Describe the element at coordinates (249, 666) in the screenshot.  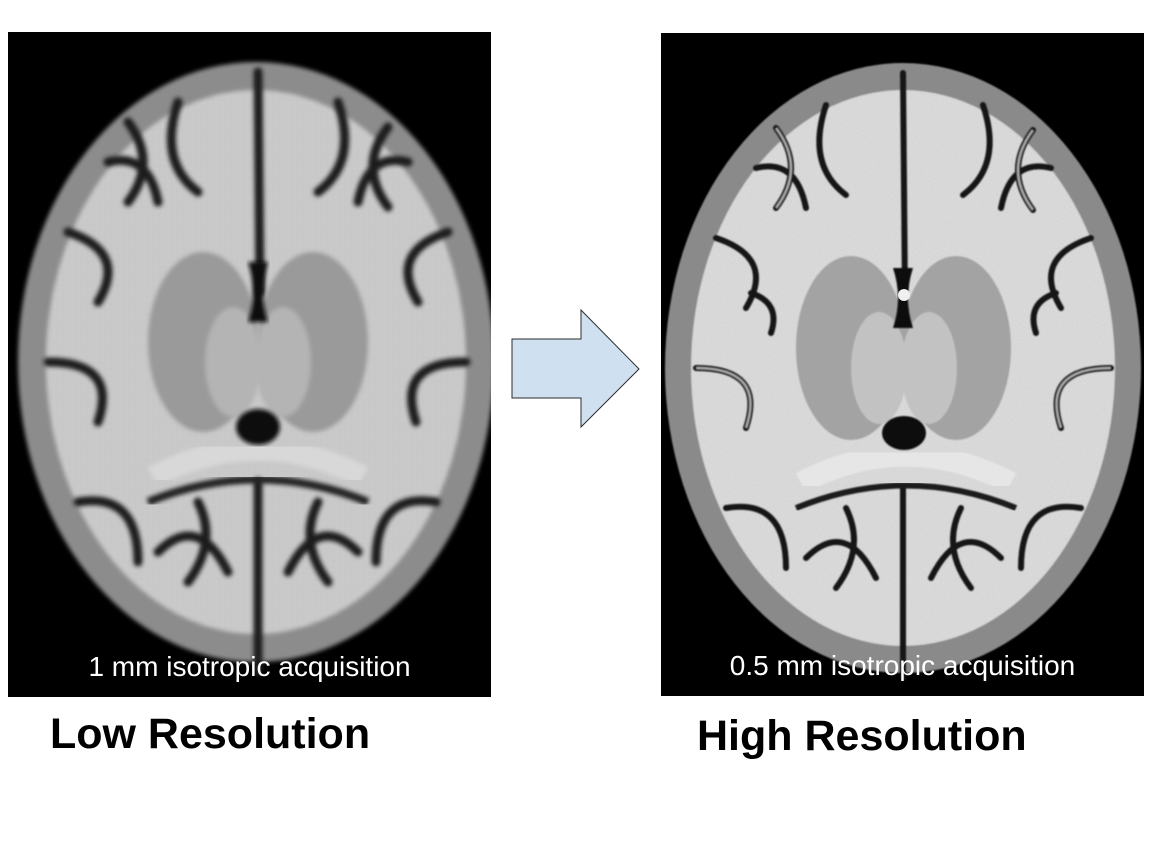
I see `left-image-caption: 1 mm isotropic acquisition` at that location.